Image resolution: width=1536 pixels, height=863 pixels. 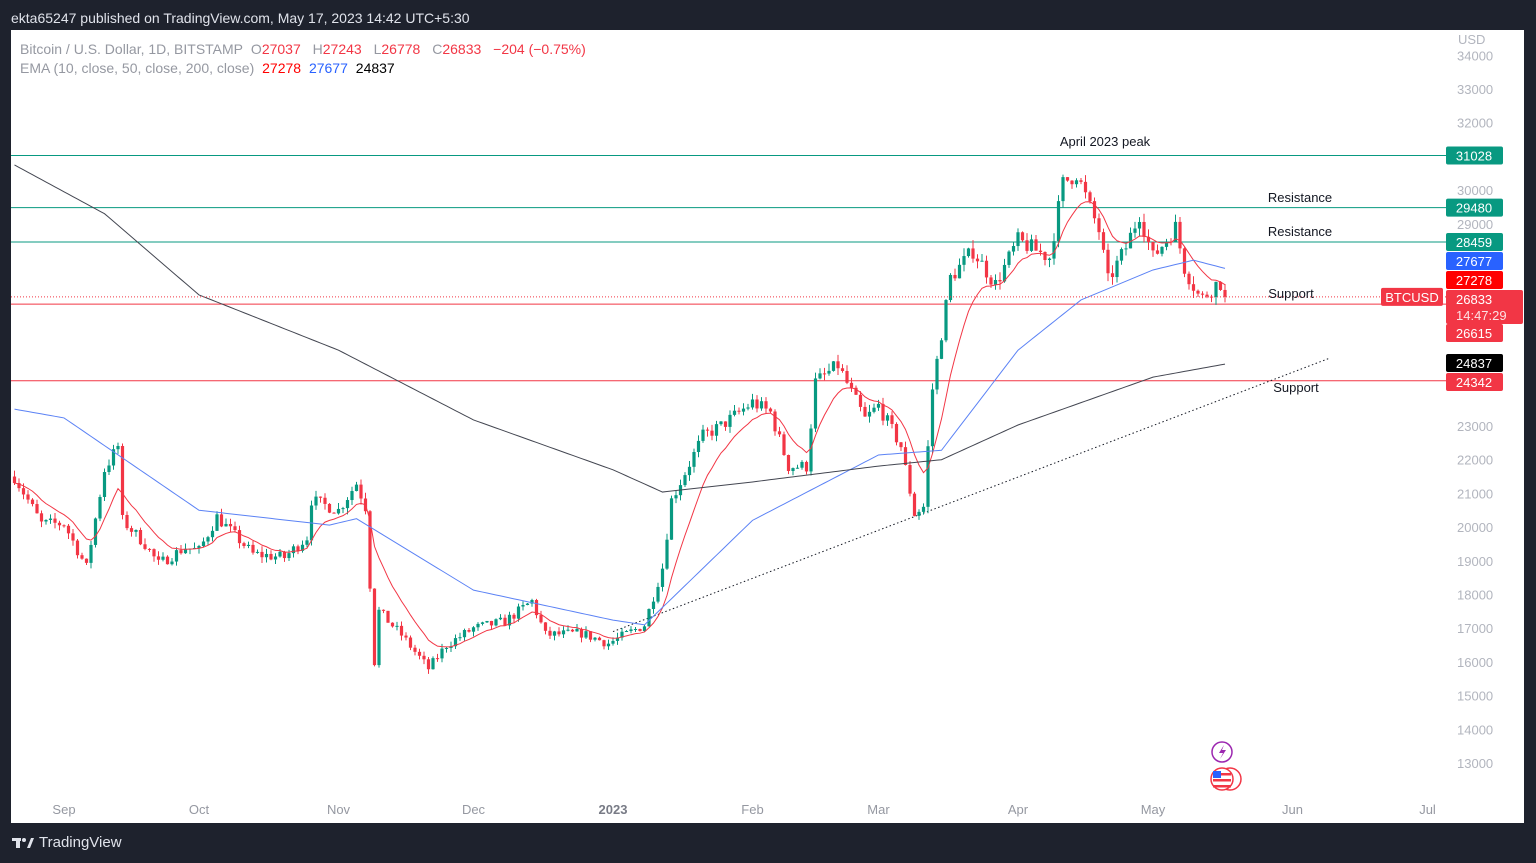 What do you see at coordinates (1475, 493) in the screenshot?
I see `y-tick-label: 21000` at bounding box center [1475, 493].